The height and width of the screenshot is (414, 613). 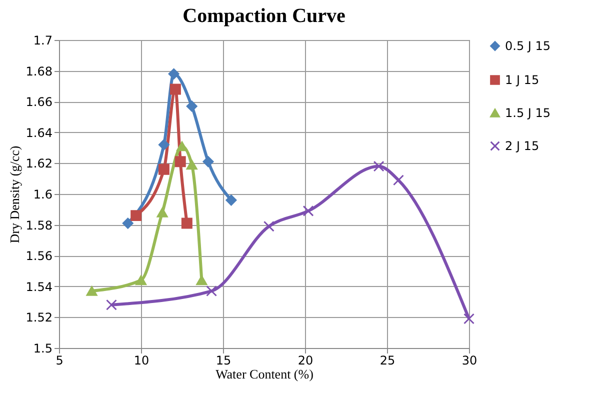 What do you see at coordinates (42, 195) in the screenshot?
I see `y-tick-label: 1.6` at bounding box center [42, 195].